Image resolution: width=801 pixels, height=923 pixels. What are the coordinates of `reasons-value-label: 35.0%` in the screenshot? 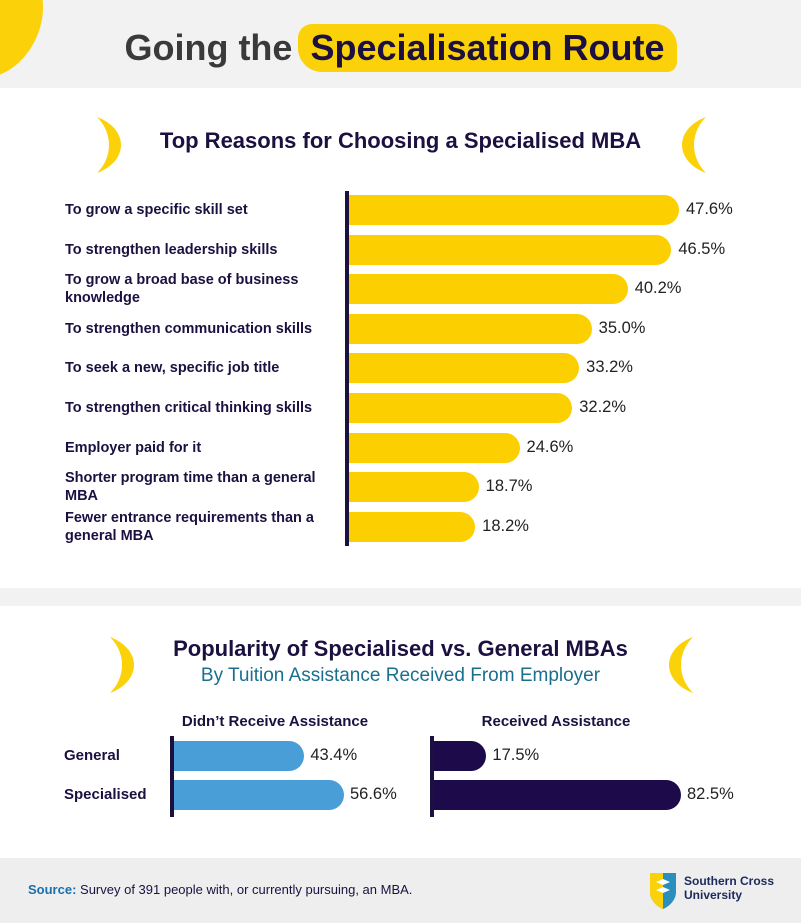 It's located at (622, 327).